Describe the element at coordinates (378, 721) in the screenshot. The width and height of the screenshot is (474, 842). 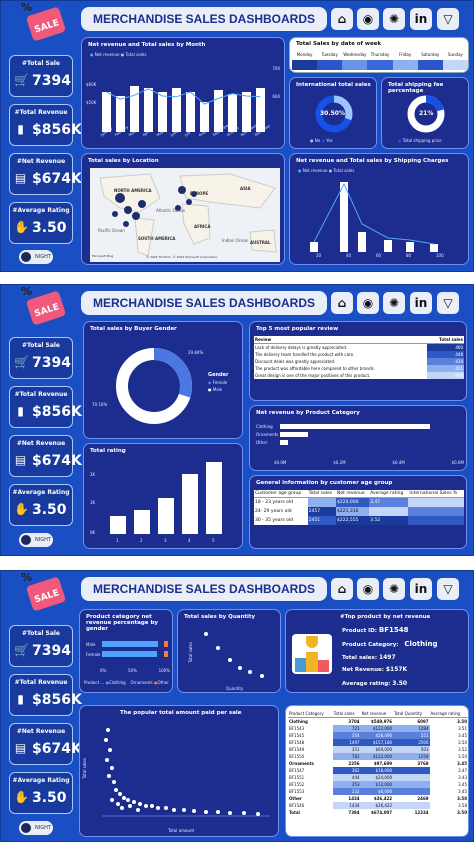
I see `matrix-row: Clothing 3704 $549,976 6097 3.50` at that location.